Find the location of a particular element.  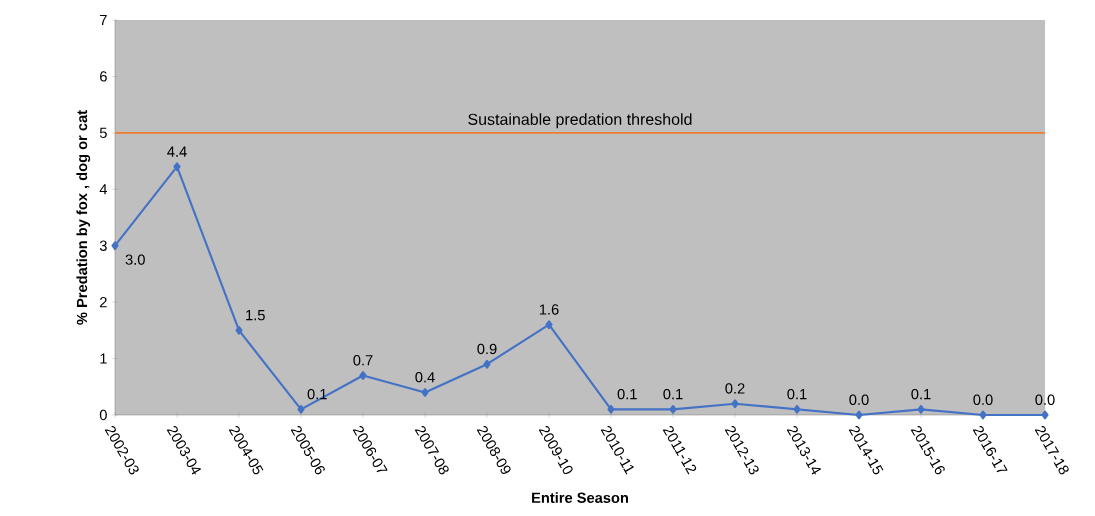

data-label: 3.0 is located at coordinates (135, 259).